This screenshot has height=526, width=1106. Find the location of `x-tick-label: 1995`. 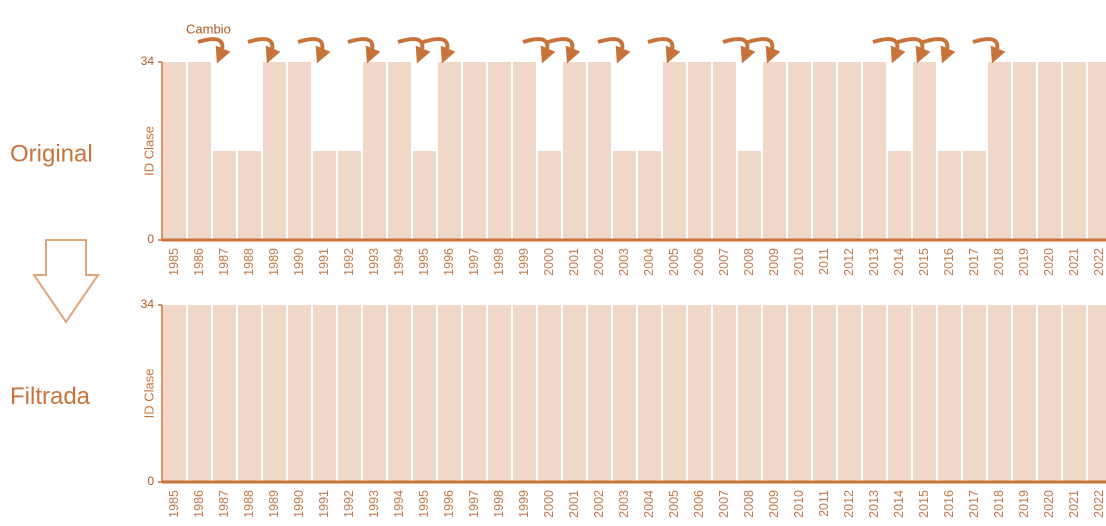

x-tick-label: 1995 is located at coordinates (424, 504).